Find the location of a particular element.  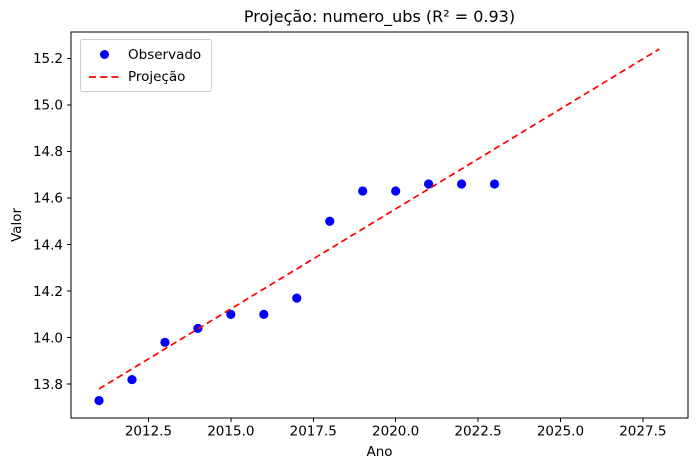

x-axis-label: Ano is located at coordinates (379, 452).